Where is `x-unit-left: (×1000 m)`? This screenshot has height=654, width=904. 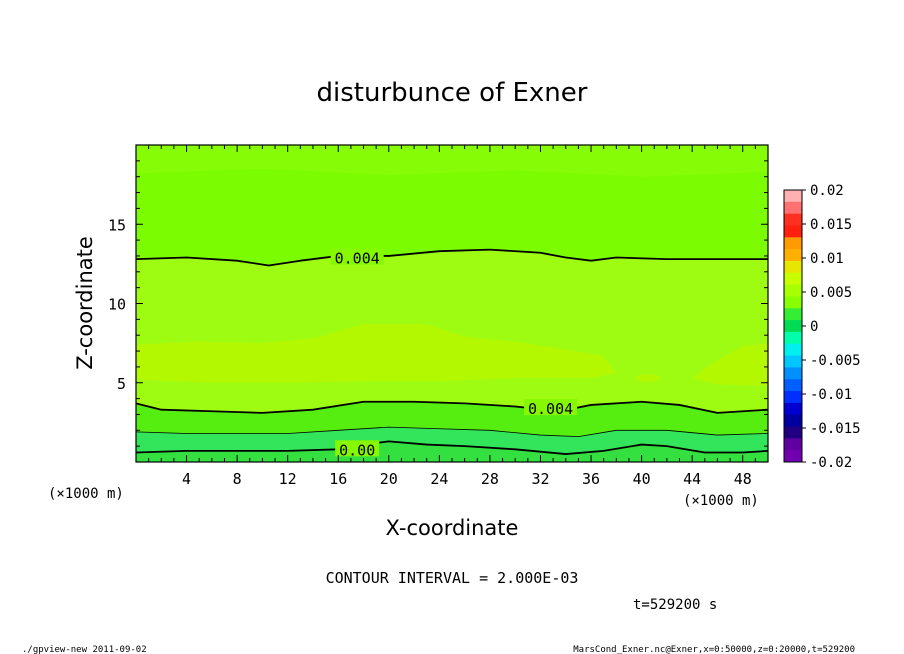 x-unit-left: (×1000 m) is located at coordinates (86, 494).